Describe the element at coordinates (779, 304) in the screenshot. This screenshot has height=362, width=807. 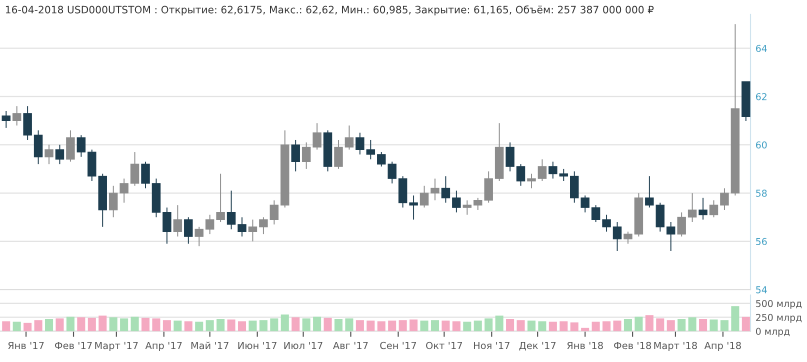
I see `y-tick-label: 500 млрд` at that location.